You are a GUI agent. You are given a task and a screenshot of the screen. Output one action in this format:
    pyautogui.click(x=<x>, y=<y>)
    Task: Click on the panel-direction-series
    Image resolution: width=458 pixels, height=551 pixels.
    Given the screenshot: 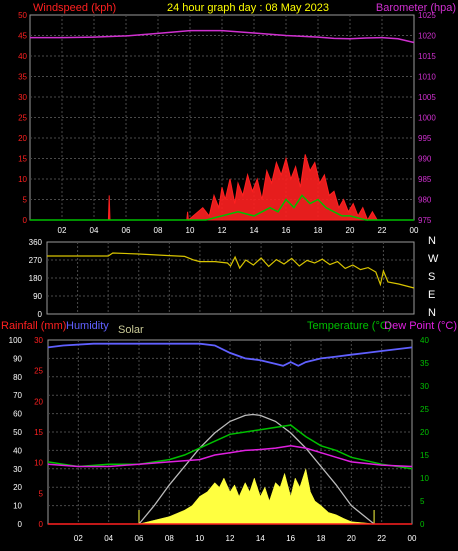 What is the action you would take?
    pyautogui.click(x=231, y=270)
    